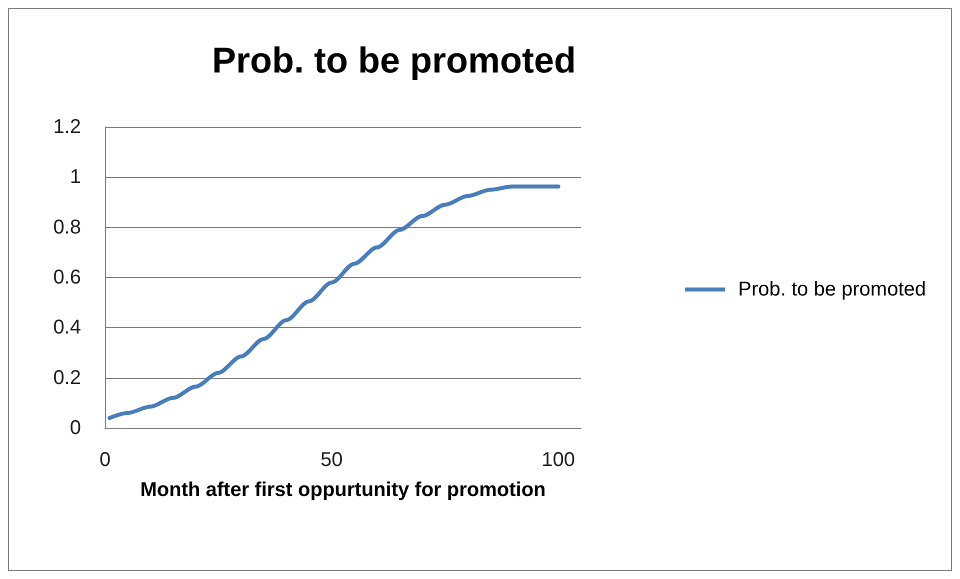 The image size is (960, 579). Describe the element at coordinates (75, 177) in the screenshot. I see `y-tick-label: 1` at that location.